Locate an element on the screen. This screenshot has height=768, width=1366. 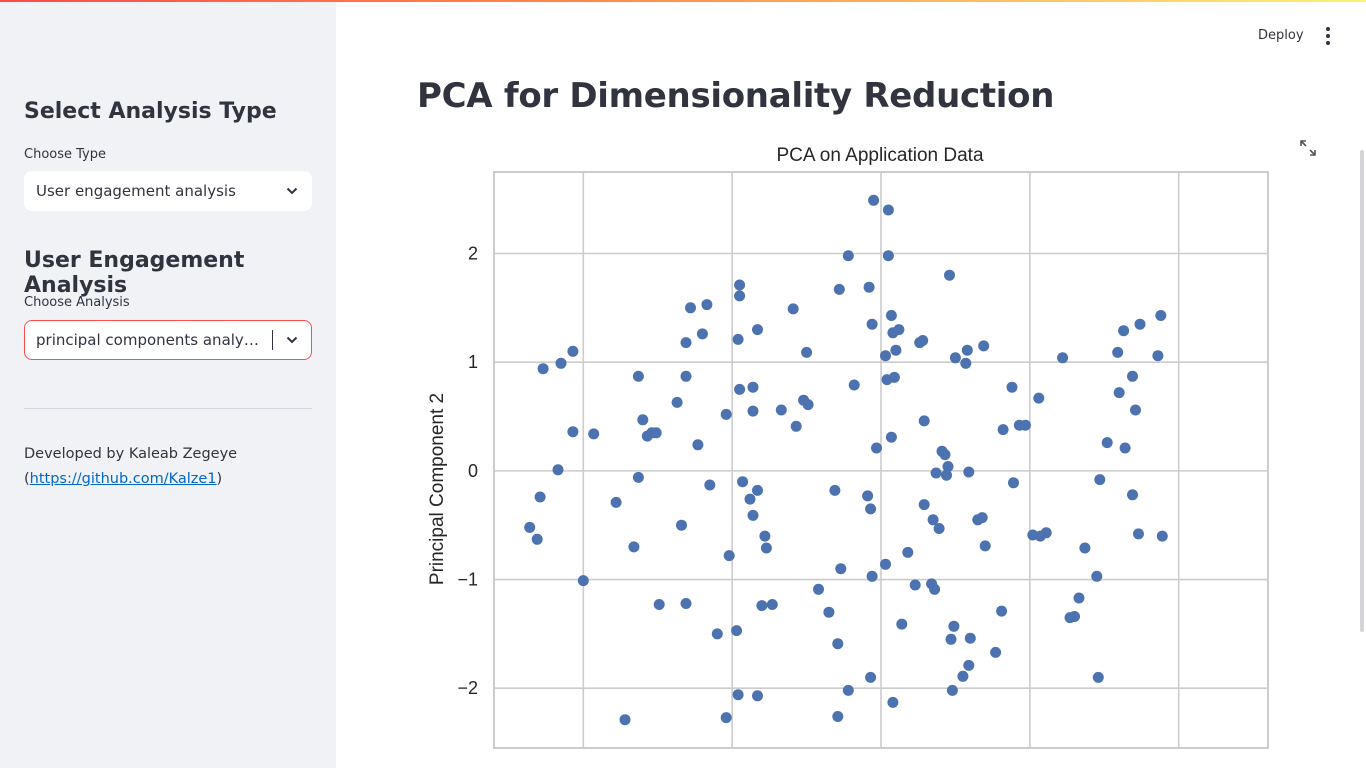
choose-analysis-select: principal components analysis (PCA) is located at coordinates (168, 340).